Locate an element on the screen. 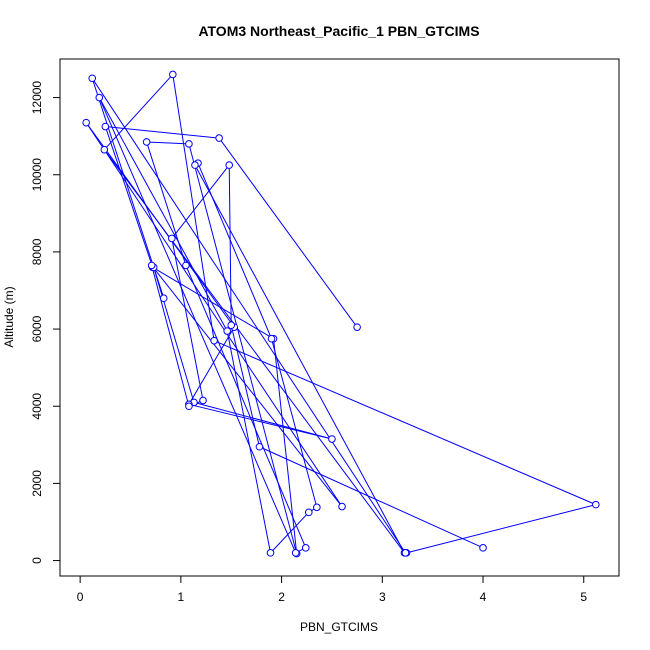 The width and height of the screenshot is (650, 650). chart-title: ATOM3 Northeast_Pacific_1 PBN_GTCIMS is located at coordinates (338, 31).